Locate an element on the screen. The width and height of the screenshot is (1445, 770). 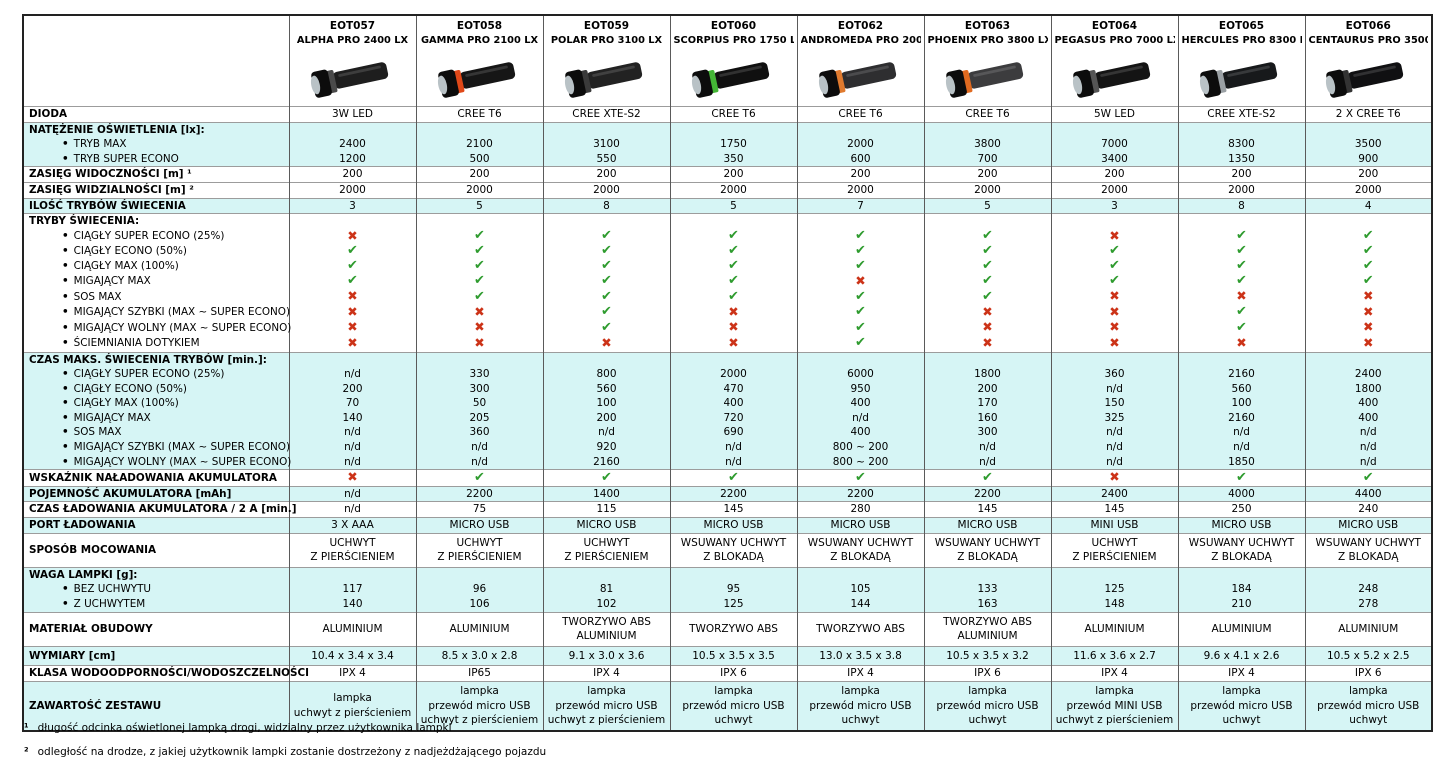
spec-row: • CIĄGŁY ECONO (50%) ✔ ✔ ✔ ✔ ✔ ✔ ✔ ✔ ✔ is located at coordinates (727, 251).